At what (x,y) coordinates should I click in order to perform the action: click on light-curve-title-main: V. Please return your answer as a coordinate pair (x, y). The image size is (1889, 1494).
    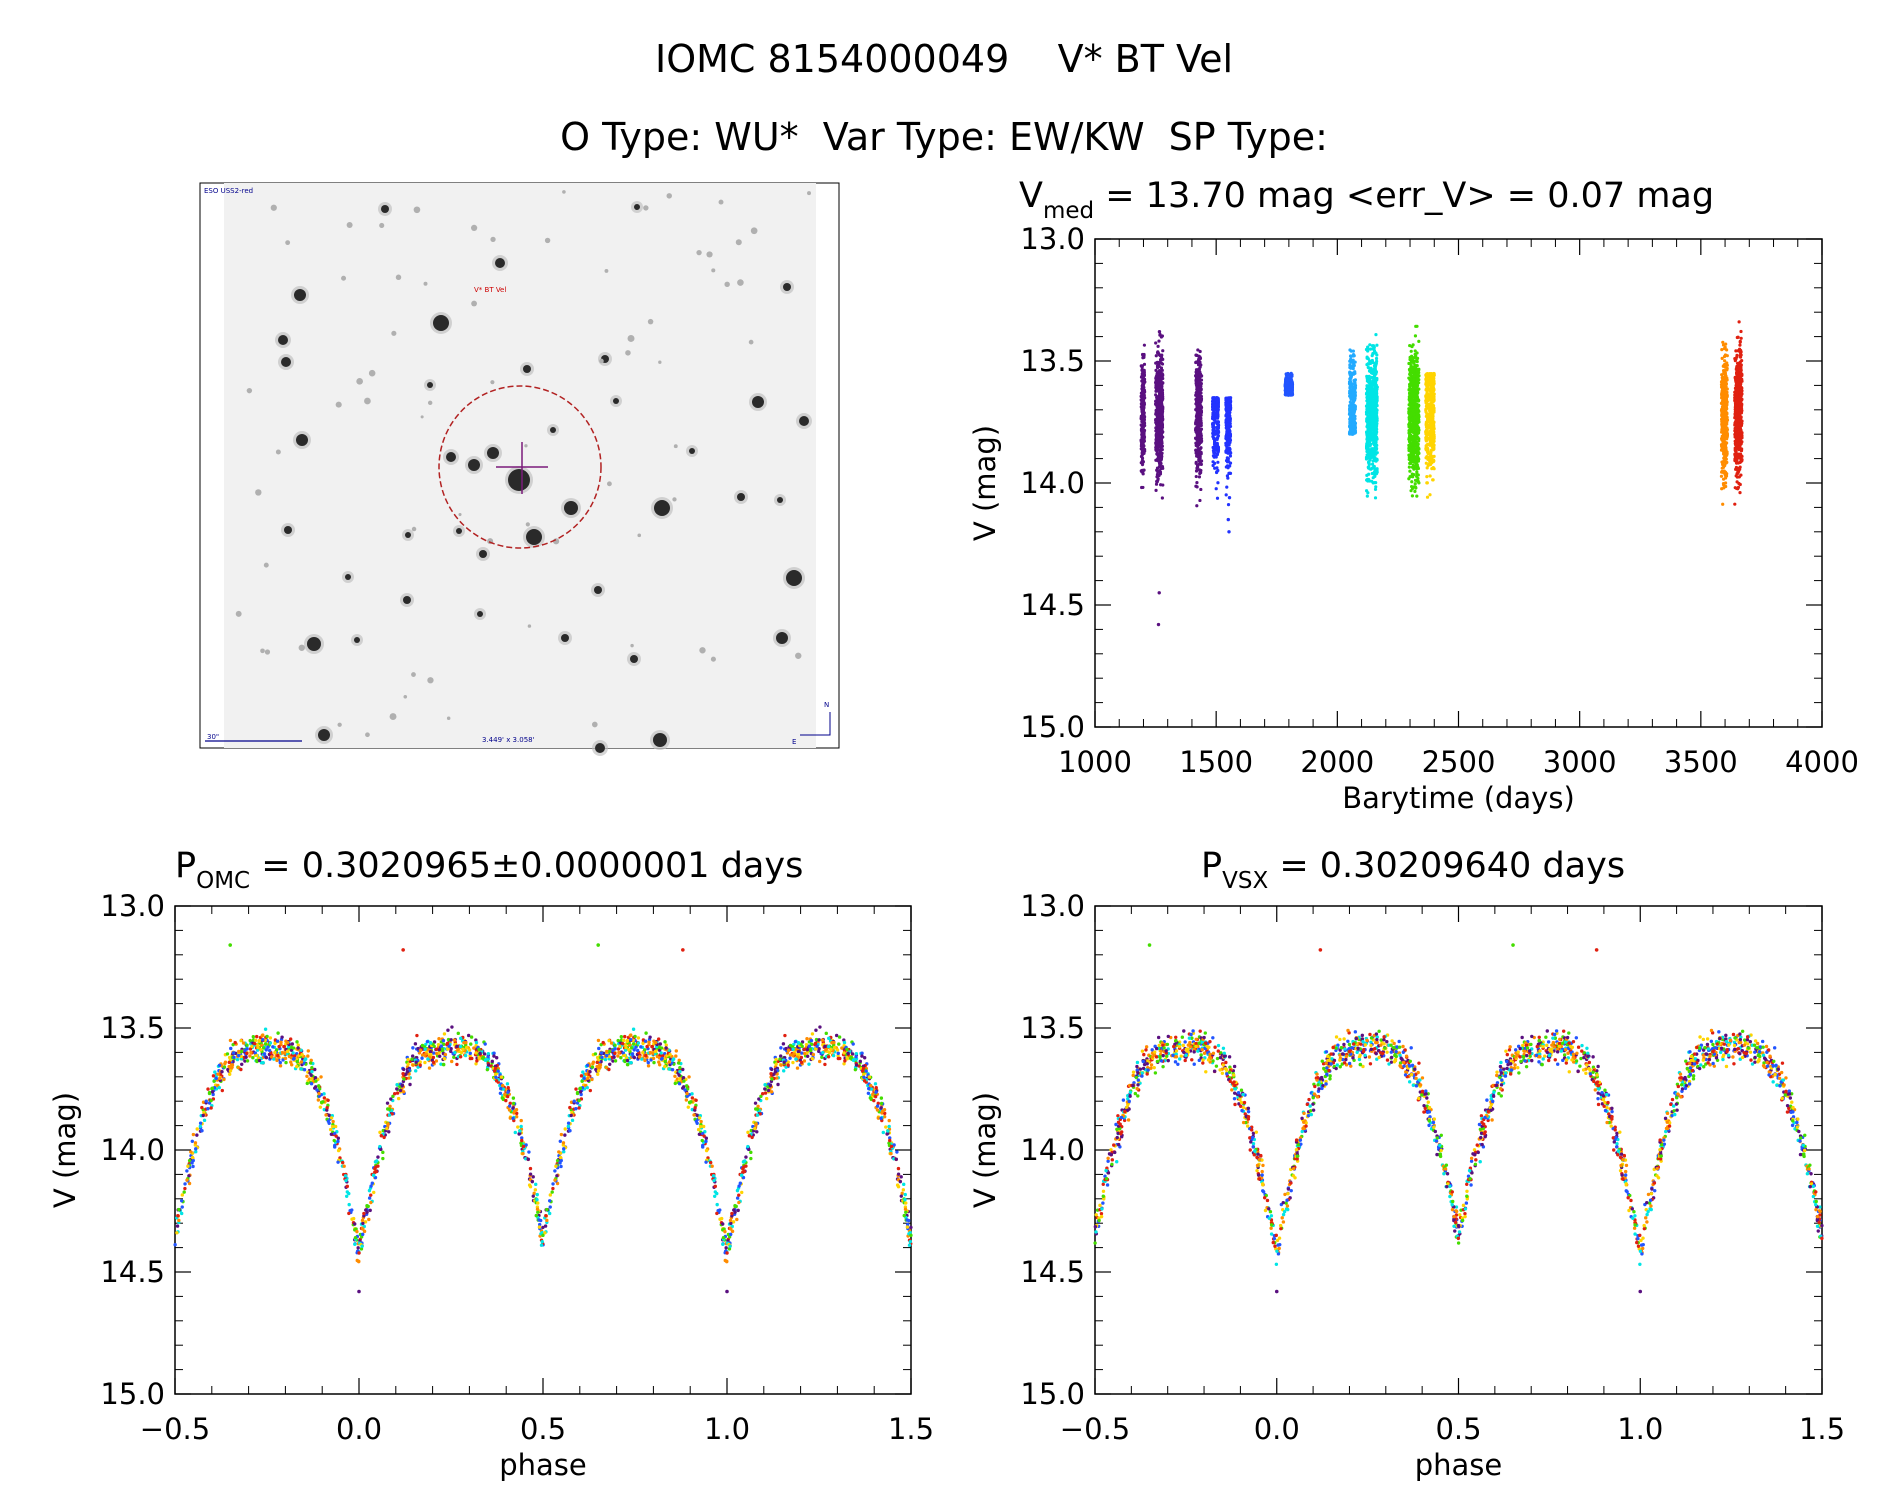
    Looking at the image, I should click on (1031, 196).